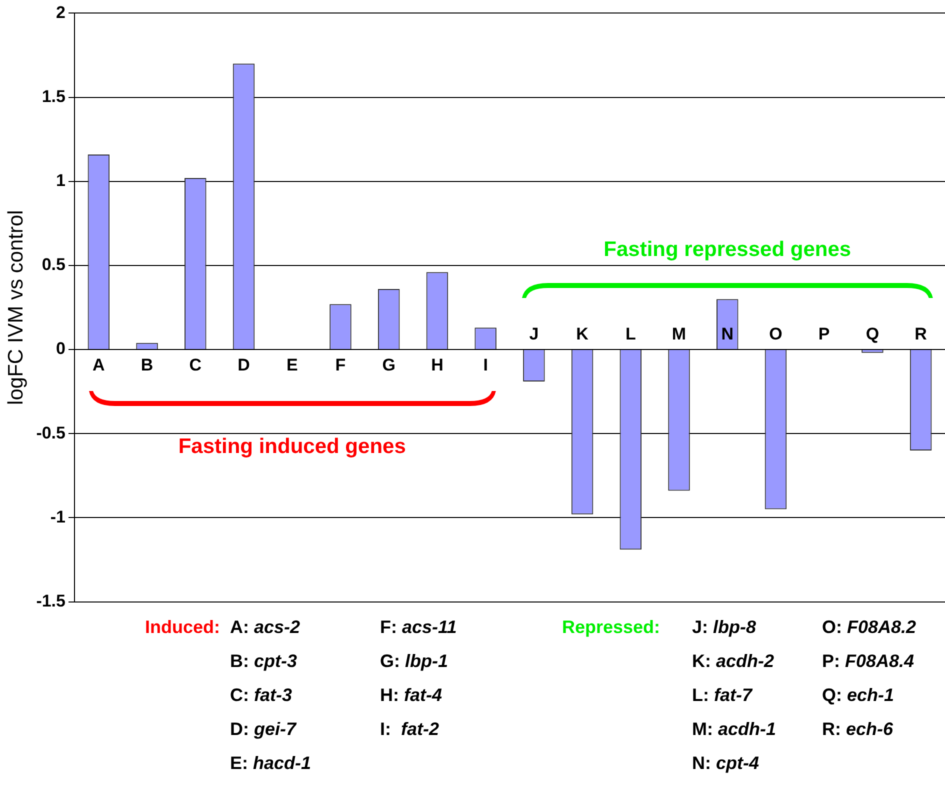 Image resolution: width=945 pixels, height=790 pixels. What do you see at coordinates (727, 250) in the screenshot?
I see `annotation: Fasting repressed genes` at bounding box center [727, 250].